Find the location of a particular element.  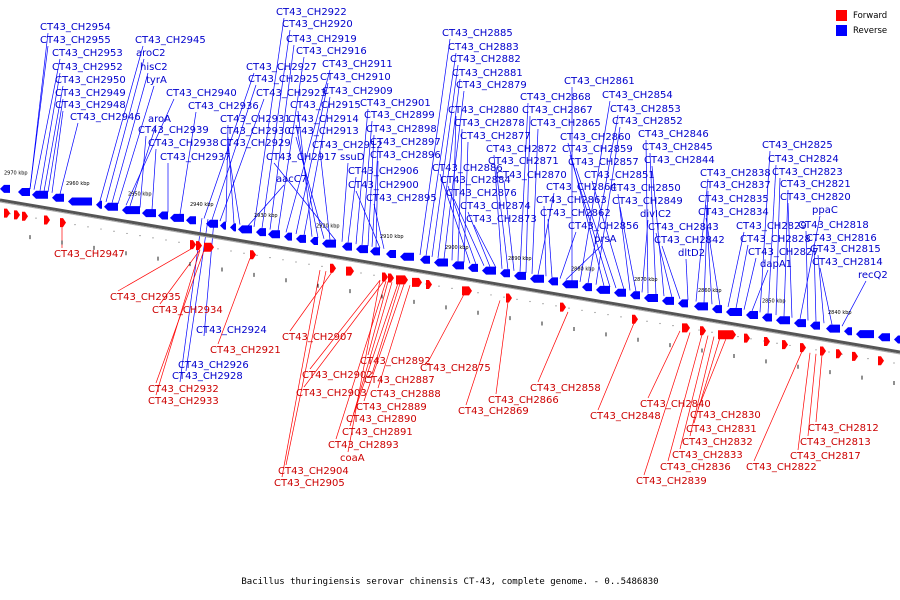

reverse-gene-label: CT43_CH2825 is located at coordinates (797, 145).